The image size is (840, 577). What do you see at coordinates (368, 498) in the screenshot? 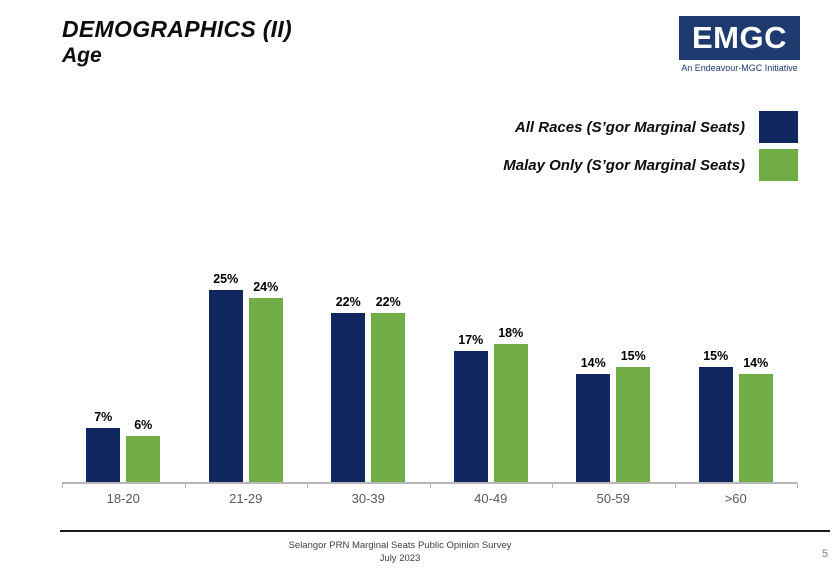
I see `x-axis-label-30-39: 30-39` at bounding box center [368, 498].